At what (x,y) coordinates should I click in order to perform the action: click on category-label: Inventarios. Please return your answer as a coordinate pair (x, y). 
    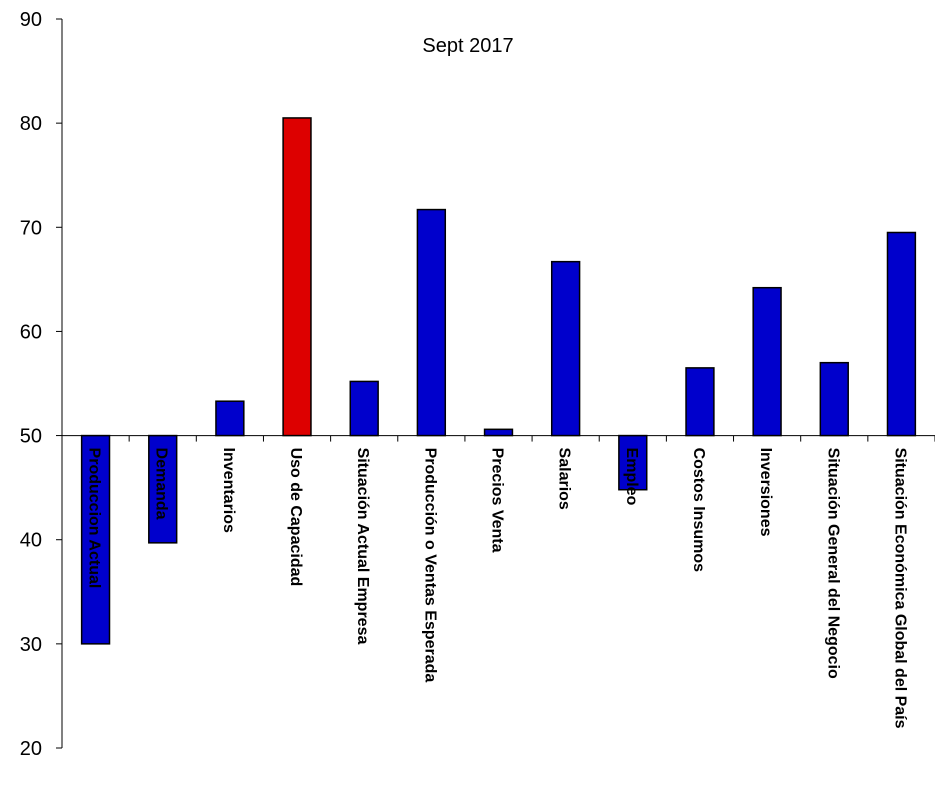
    Looking at the image, I should click on (228, 490).